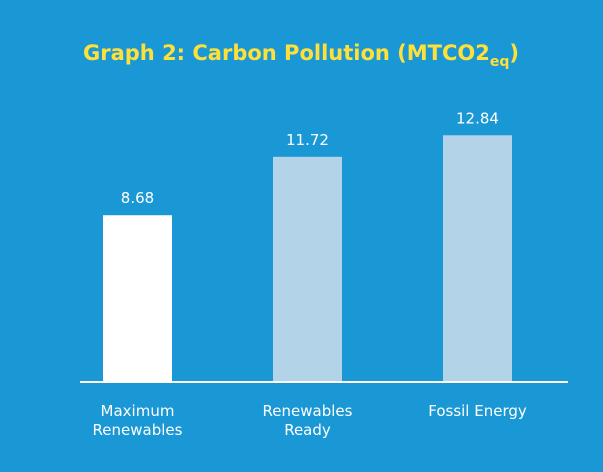  I want to click on title-end: ), so click(514, 53).